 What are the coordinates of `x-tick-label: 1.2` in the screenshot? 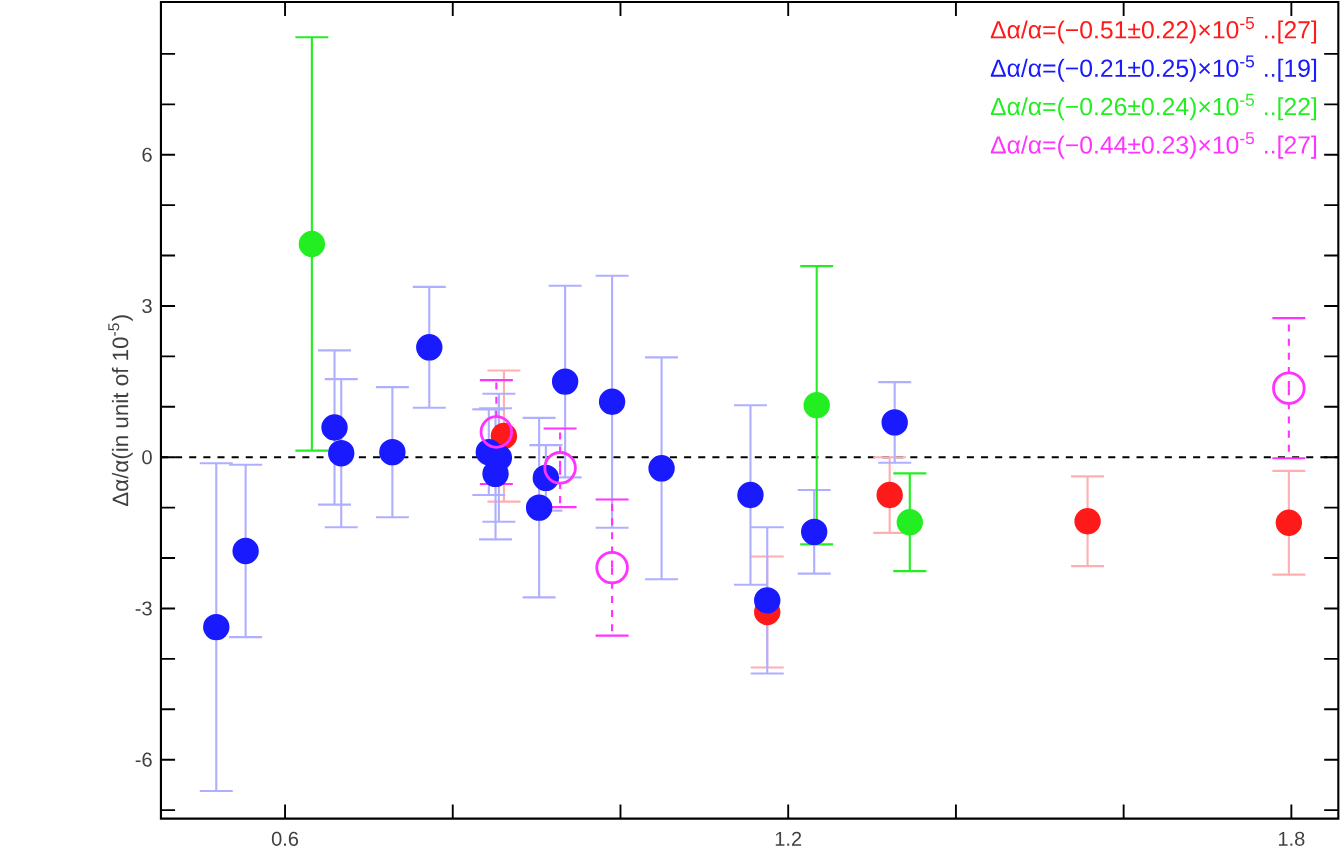 It's located at (788, 838).